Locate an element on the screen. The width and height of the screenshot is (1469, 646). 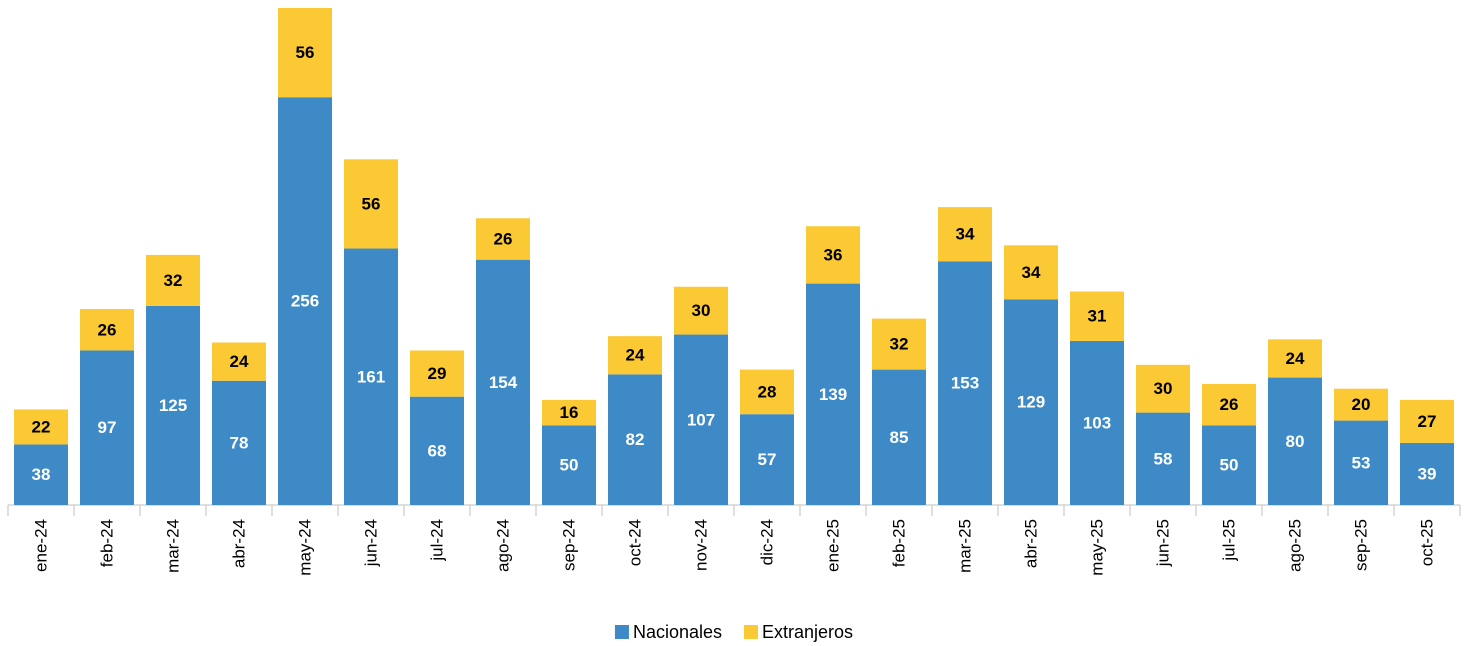
value-label: 129 is located at coordinates (1031, 402).